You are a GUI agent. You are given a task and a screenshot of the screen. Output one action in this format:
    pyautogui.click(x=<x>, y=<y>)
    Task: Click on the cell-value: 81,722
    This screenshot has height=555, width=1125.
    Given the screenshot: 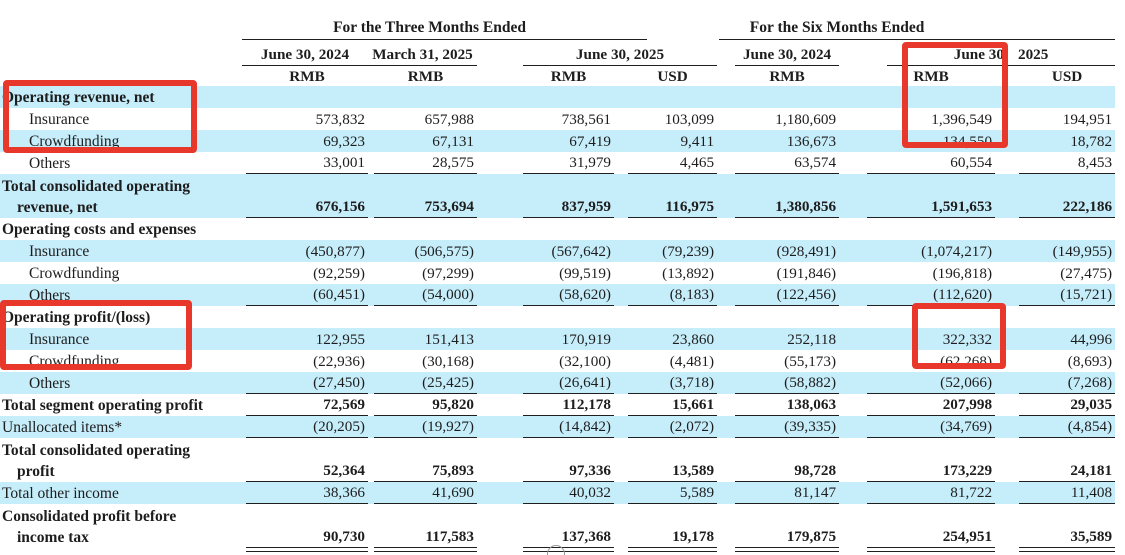 What is the action you would take?
    pyautogui.click(x=931, y=493)
    